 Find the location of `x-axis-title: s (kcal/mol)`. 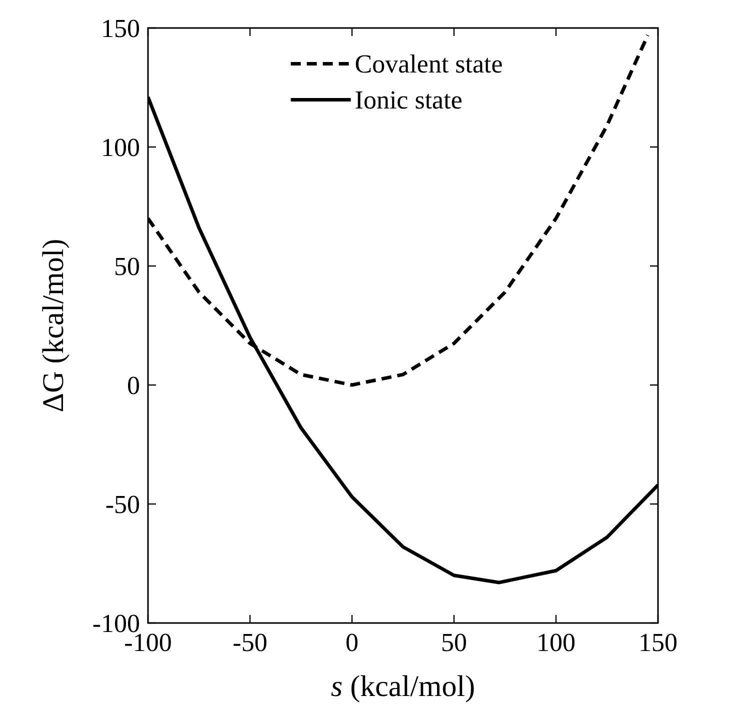

x-axis-title: s (kcal/mol) is located at coordinates (403, 686).